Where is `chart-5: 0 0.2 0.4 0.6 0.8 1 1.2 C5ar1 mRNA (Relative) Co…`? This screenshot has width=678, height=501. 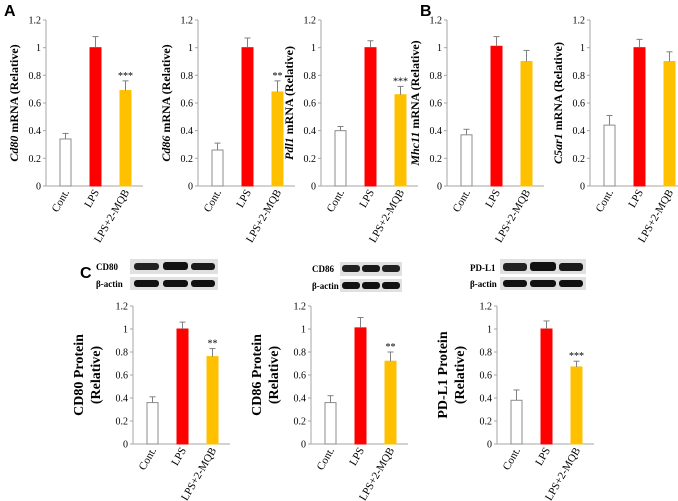
chart-5: 0 0.2 0.4 0.6 0.8 1 1.2 C5ar1 mRNA (Relative) Co… is located at coordinates (614, 130).